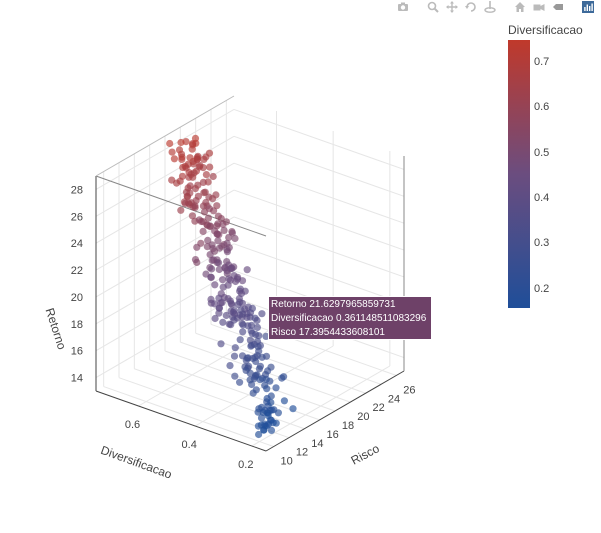  What do you see at coordinates (558, 7) in the screenshot?
I see `hover-icon` at bounding box center [558, 7].